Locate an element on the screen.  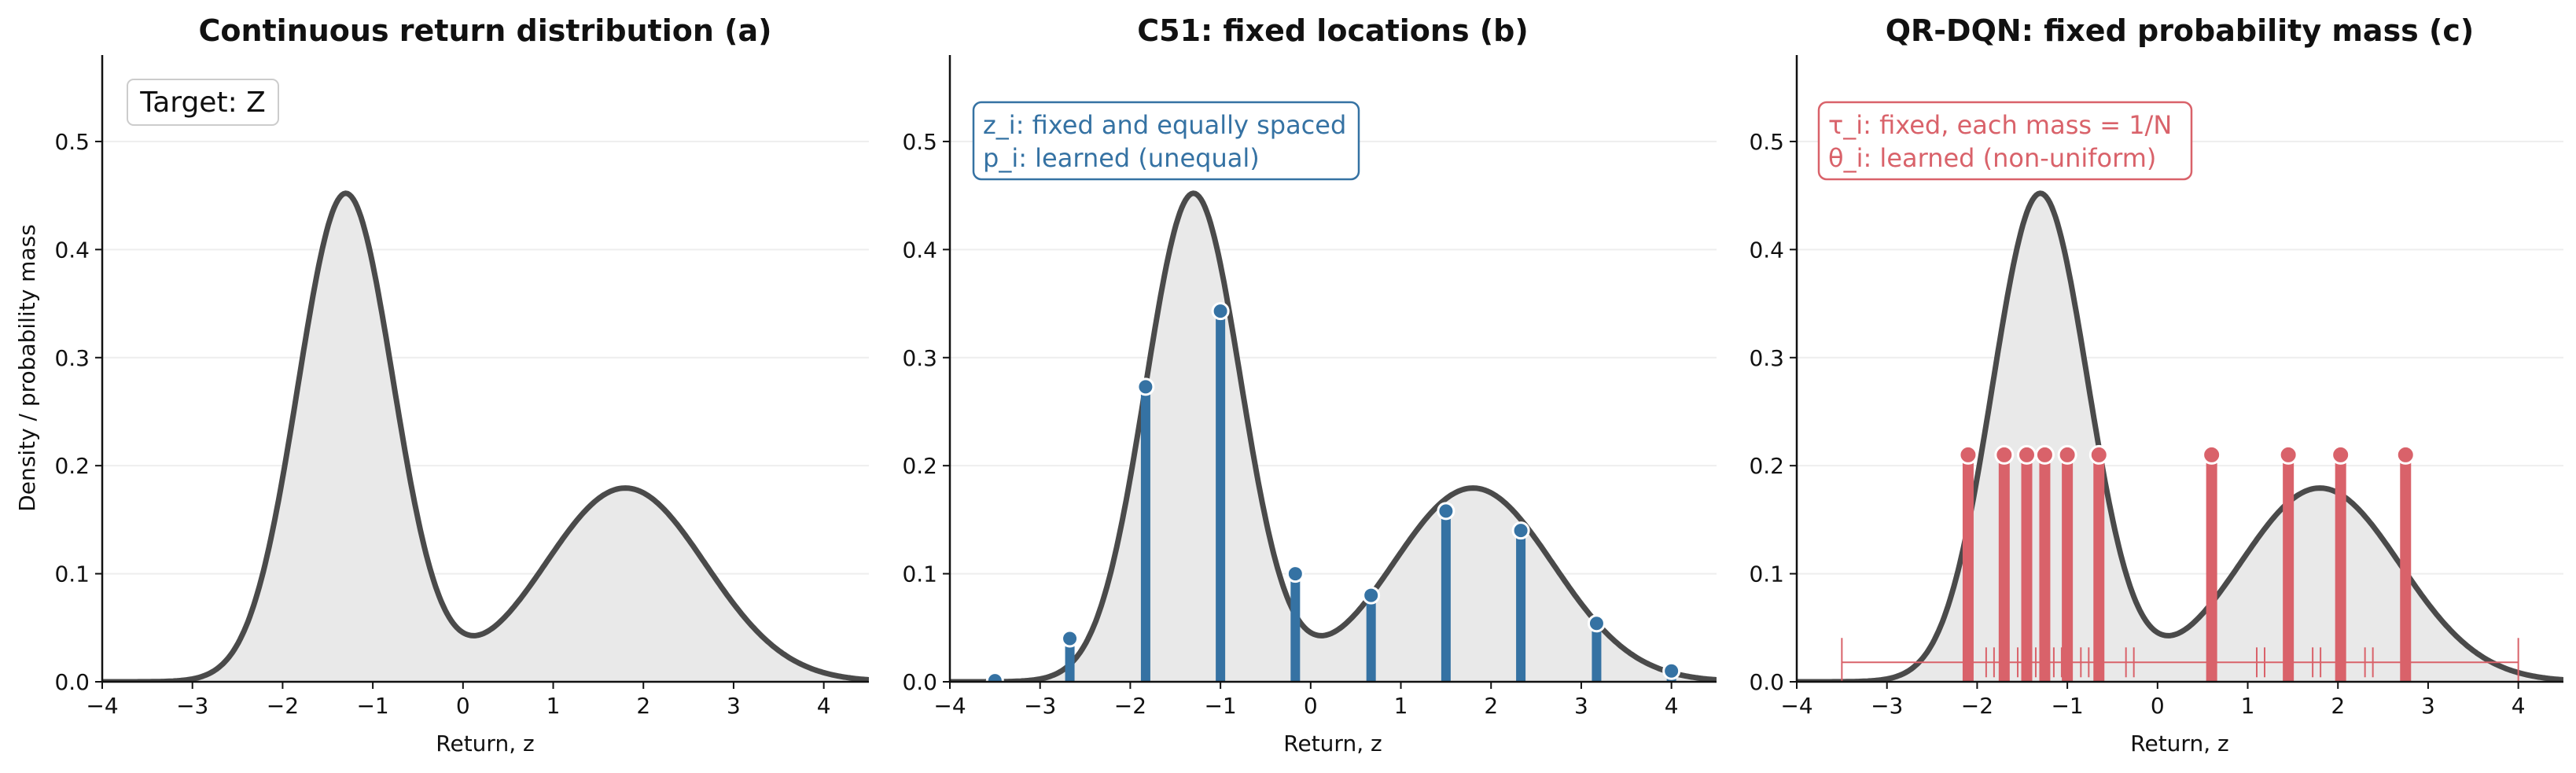
annotation-line-1: τ_i: fixed, each mass = 1/N is located at coordinates (2000, 125).